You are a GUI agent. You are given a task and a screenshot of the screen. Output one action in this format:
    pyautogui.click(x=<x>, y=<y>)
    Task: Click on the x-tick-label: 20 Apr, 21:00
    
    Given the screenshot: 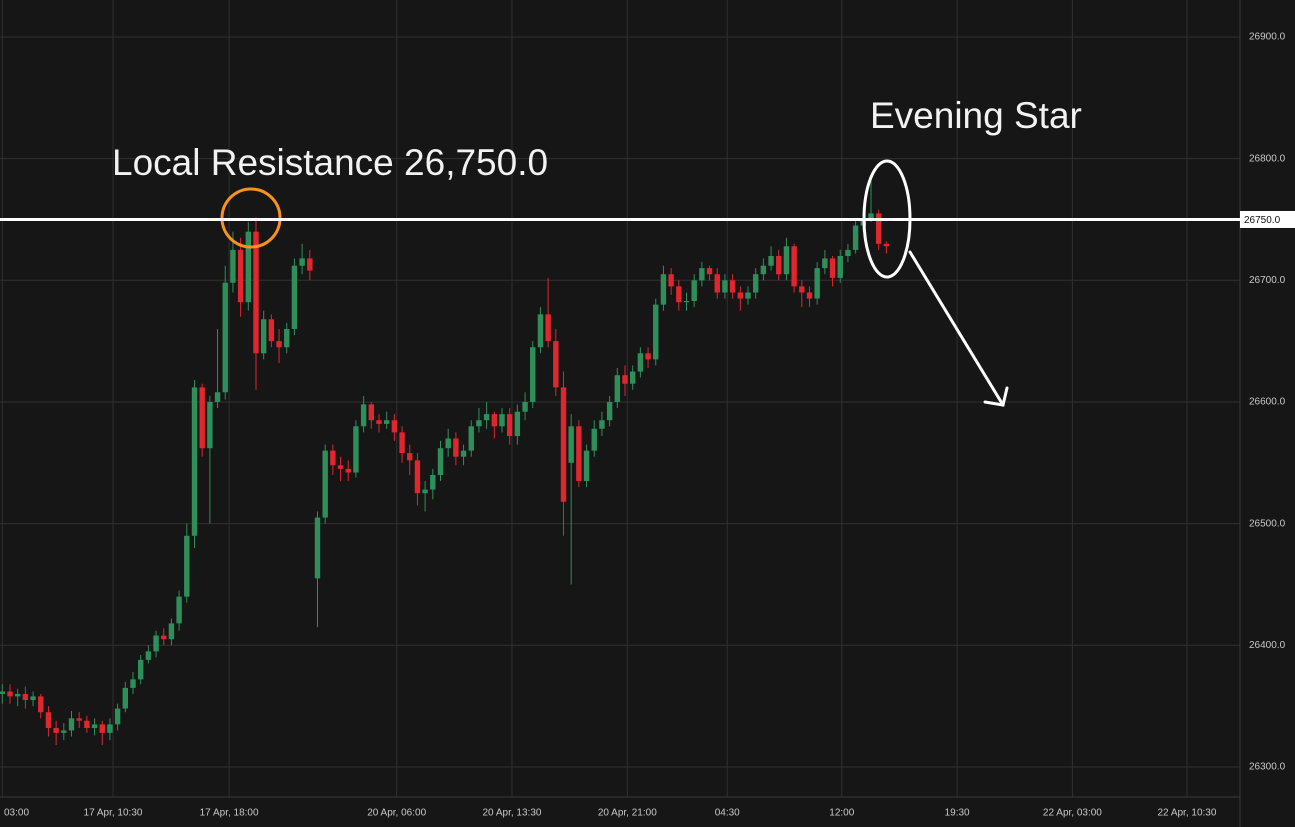 What is the action you would take?
    pyautogui.click(x=627, y=813)
    